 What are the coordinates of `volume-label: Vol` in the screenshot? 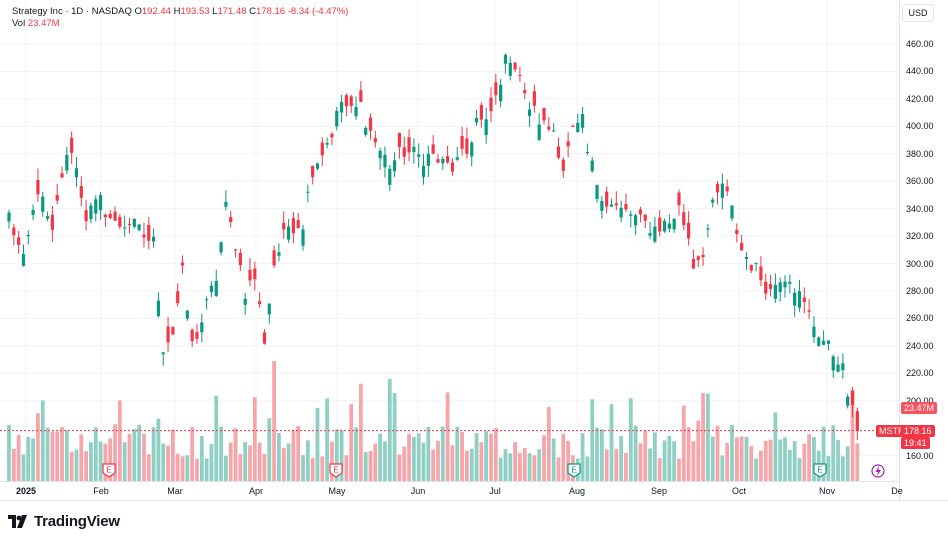 It's located at (19, 23).